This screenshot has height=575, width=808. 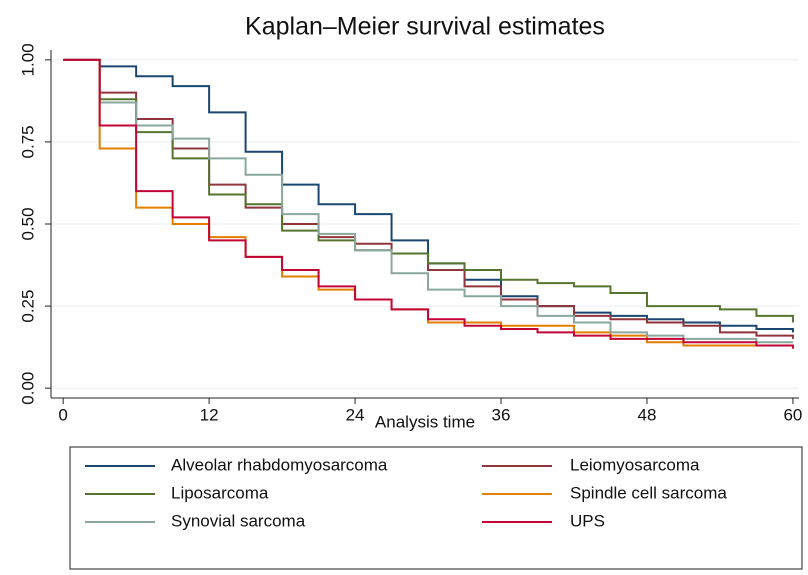 I want to click on x-tick-label: 60, so click(x=792, y=414).